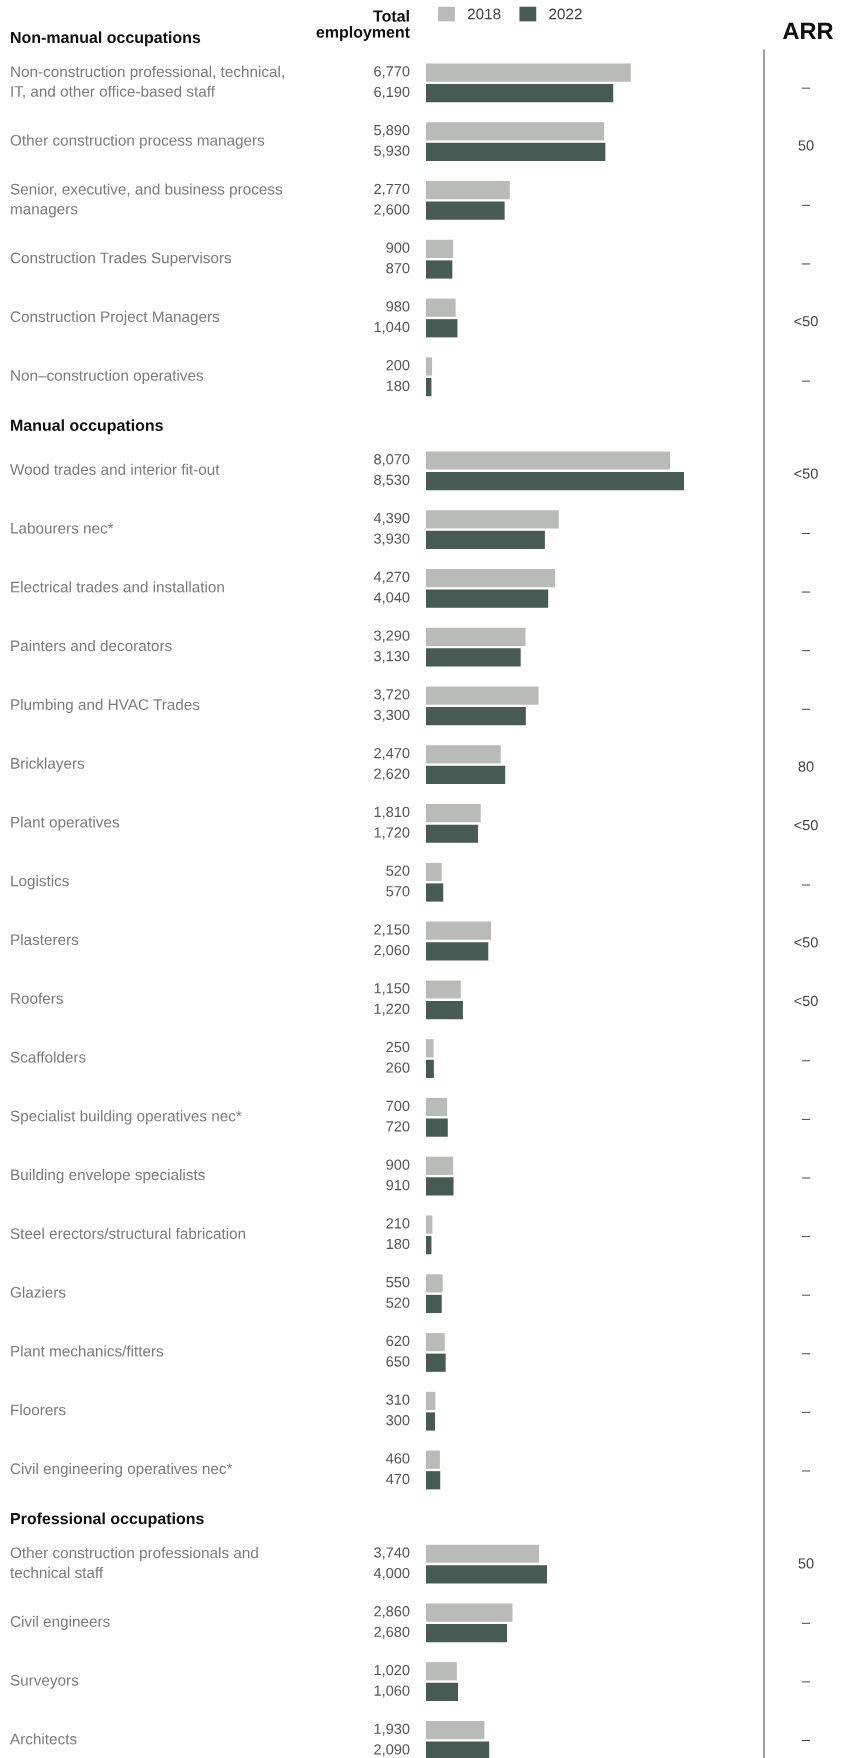  Describe the element at coordinates (398, 1399) in the screenshot. I see `data-label: 310` at that location.